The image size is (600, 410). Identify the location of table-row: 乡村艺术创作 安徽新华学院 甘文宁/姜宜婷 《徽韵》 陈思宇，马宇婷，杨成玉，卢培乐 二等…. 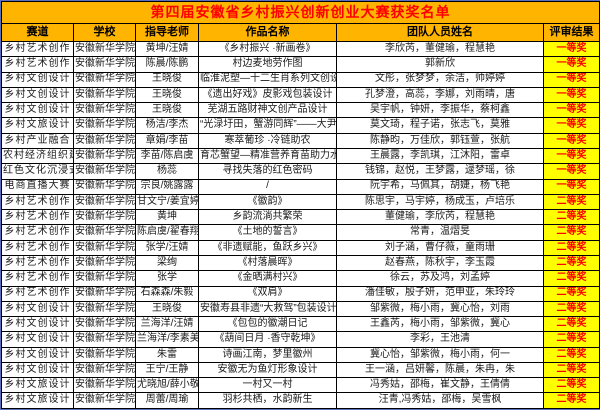
(300, 202).